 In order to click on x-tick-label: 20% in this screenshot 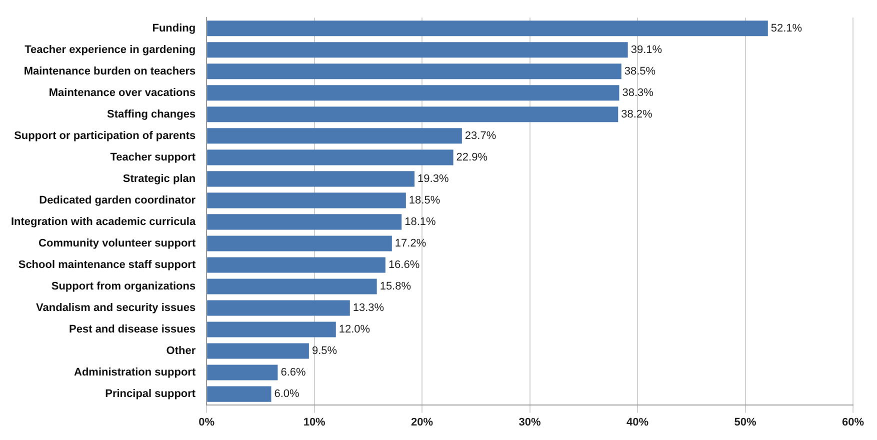, I will do `click(422, 422)`.